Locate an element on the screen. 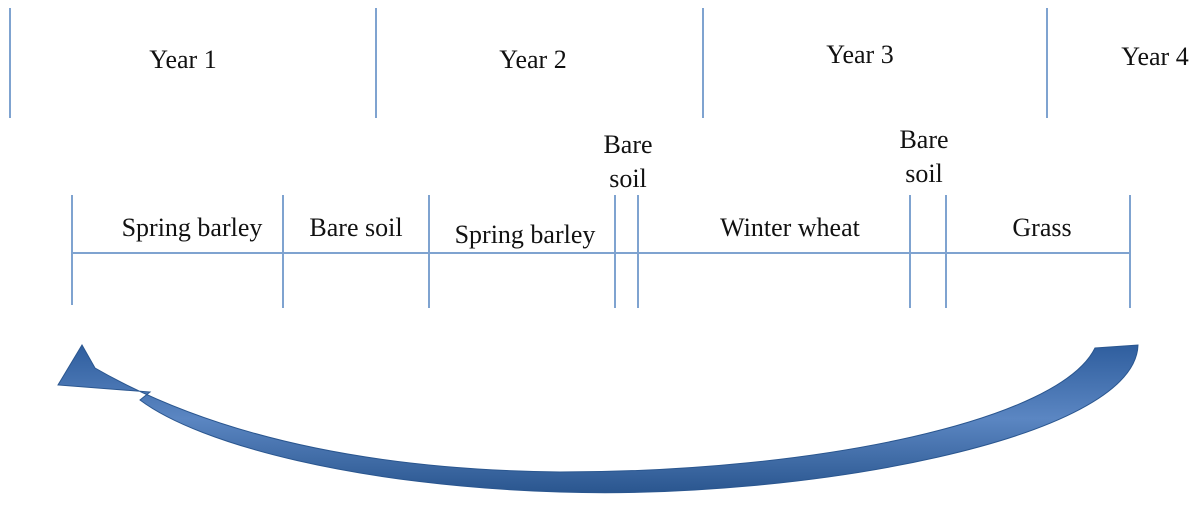  year-label: Year 4 is located at coordinates (1155, 56).